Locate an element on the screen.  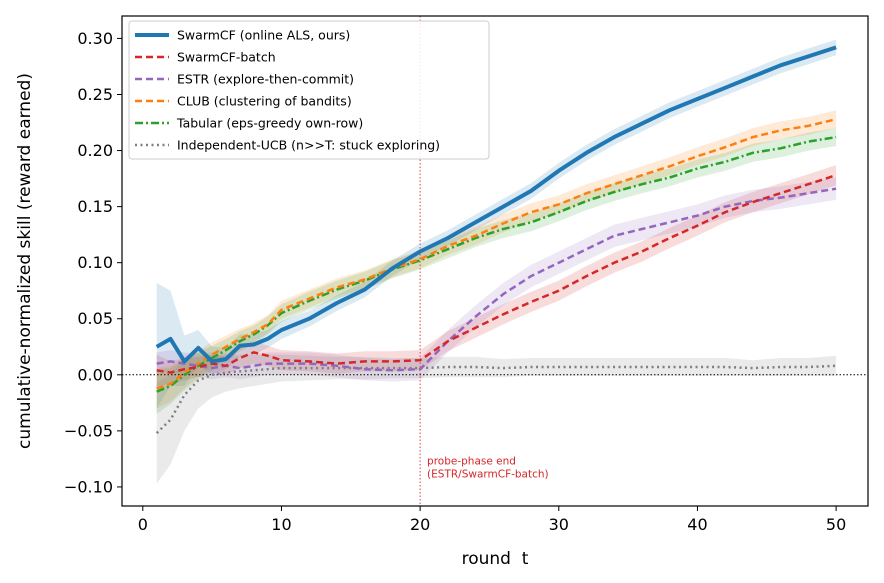
legend-label-5: Independent-UCB (n>>T: stuck exploring) is located at coordinates (308, 145).